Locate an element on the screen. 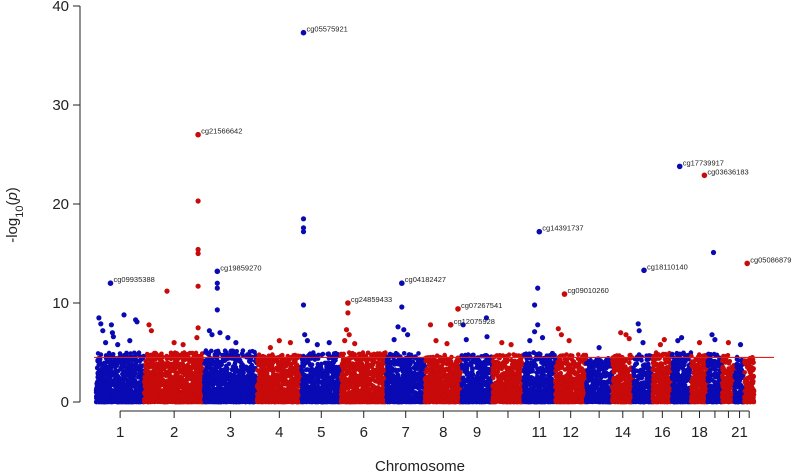  baseline-points is located at coordinates (425, 376).